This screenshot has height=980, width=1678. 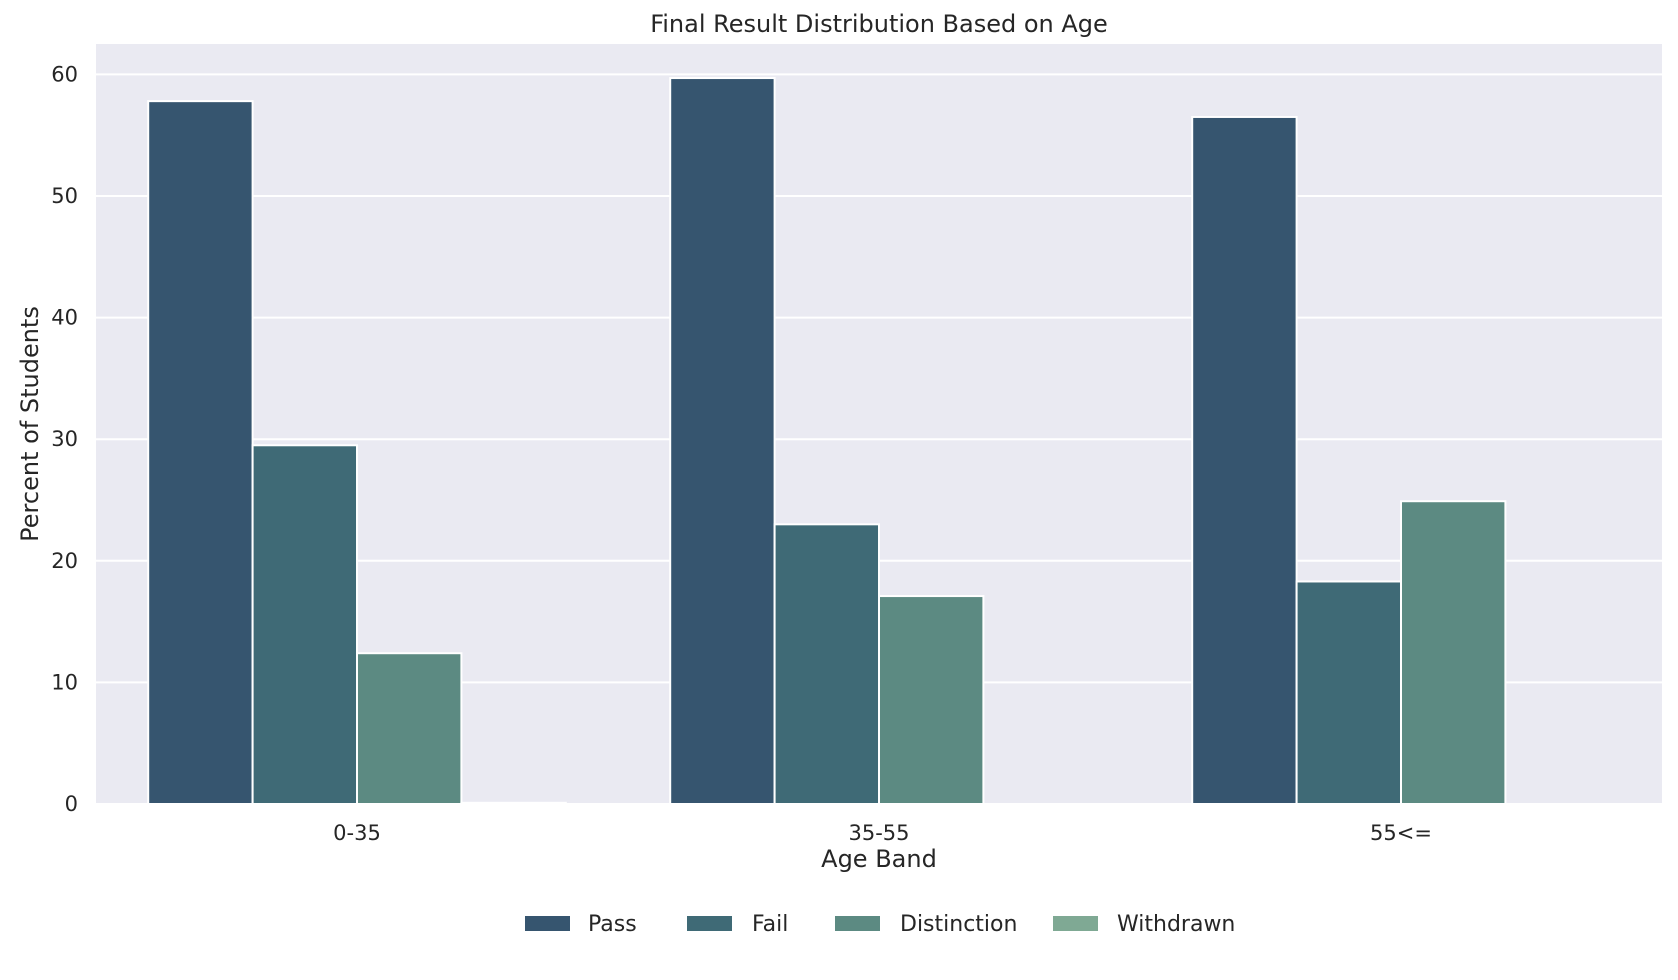 What do you see at coordinates (64, 682) in the screenshot?
I see `y-tick-label: 10` at bounding box center [64, 682].